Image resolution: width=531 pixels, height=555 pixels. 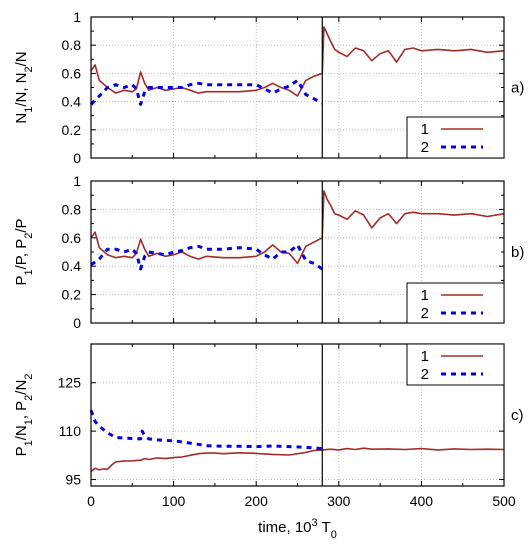 What do you see at coordinates (339, 501) in the screenshot?
I see `x-tick-label: 300` at bounding box center [339, 501].